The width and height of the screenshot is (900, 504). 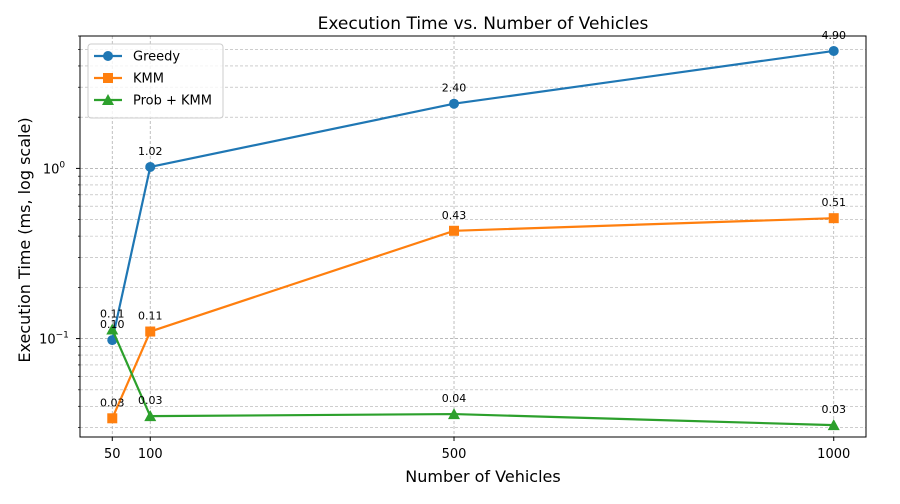 What do you see at coordinates (483, 24) in the screenshot?
I see `chart-title: Execution Time vs. Number of Vehicles` at bounding box center [483, 24].